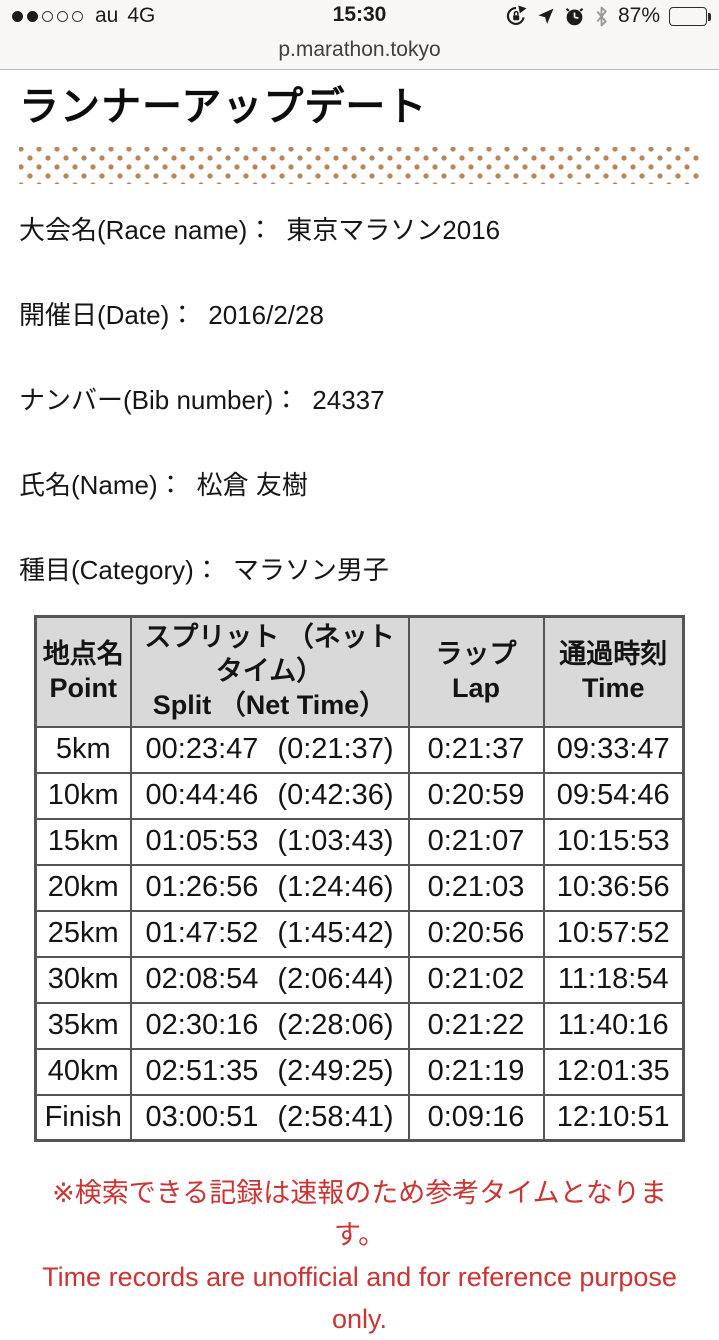  Describe the element at coordinates (107, 15) in the screenshot. I see `carrier-label: au` at that location.